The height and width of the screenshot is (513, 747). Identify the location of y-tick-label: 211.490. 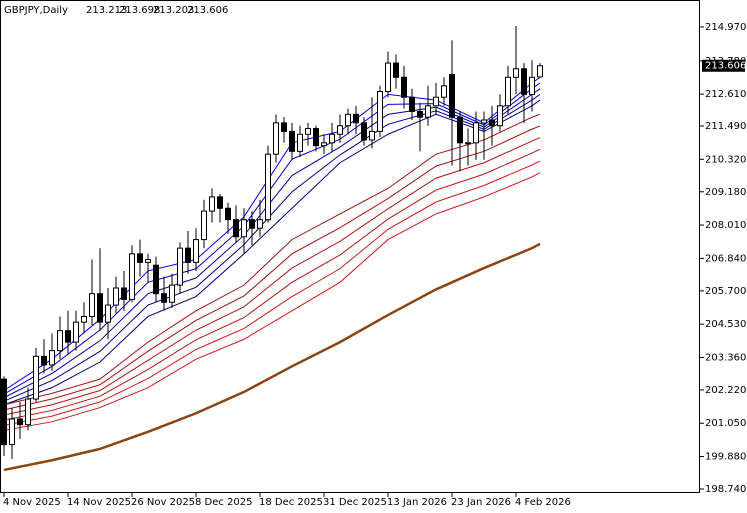
(725, 126).